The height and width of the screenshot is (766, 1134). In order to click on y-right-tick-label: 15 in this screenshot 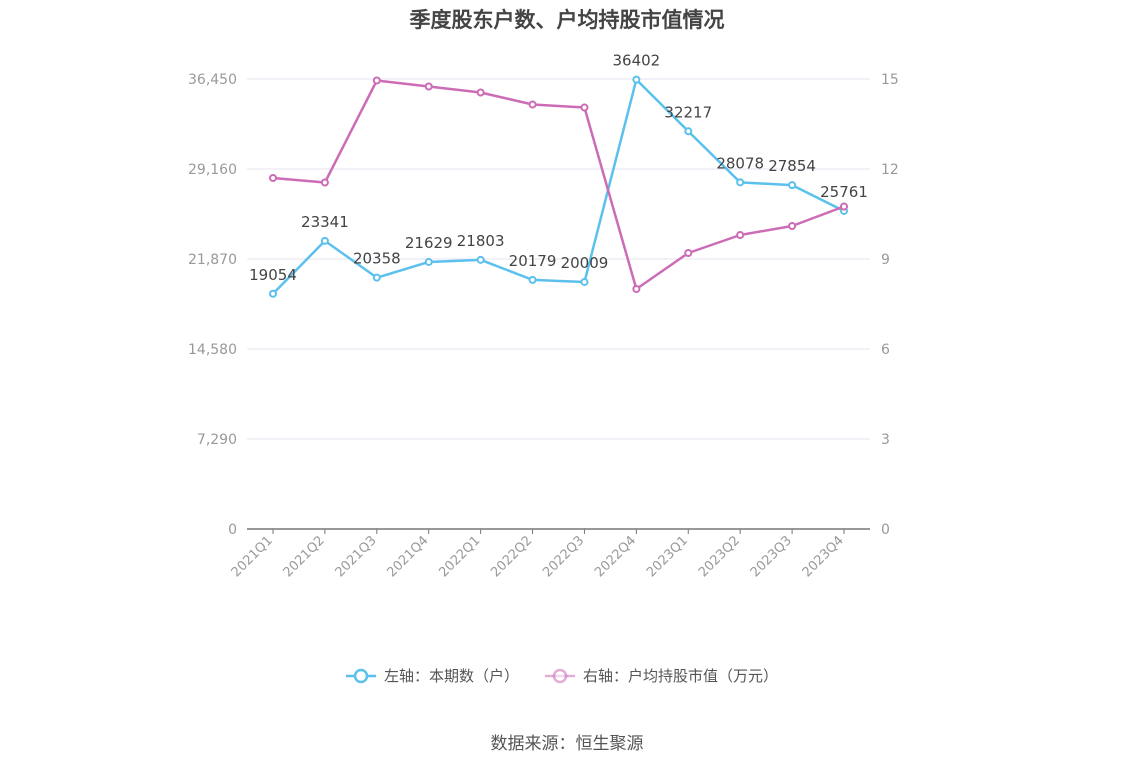, I will do `click(890, 80)`.